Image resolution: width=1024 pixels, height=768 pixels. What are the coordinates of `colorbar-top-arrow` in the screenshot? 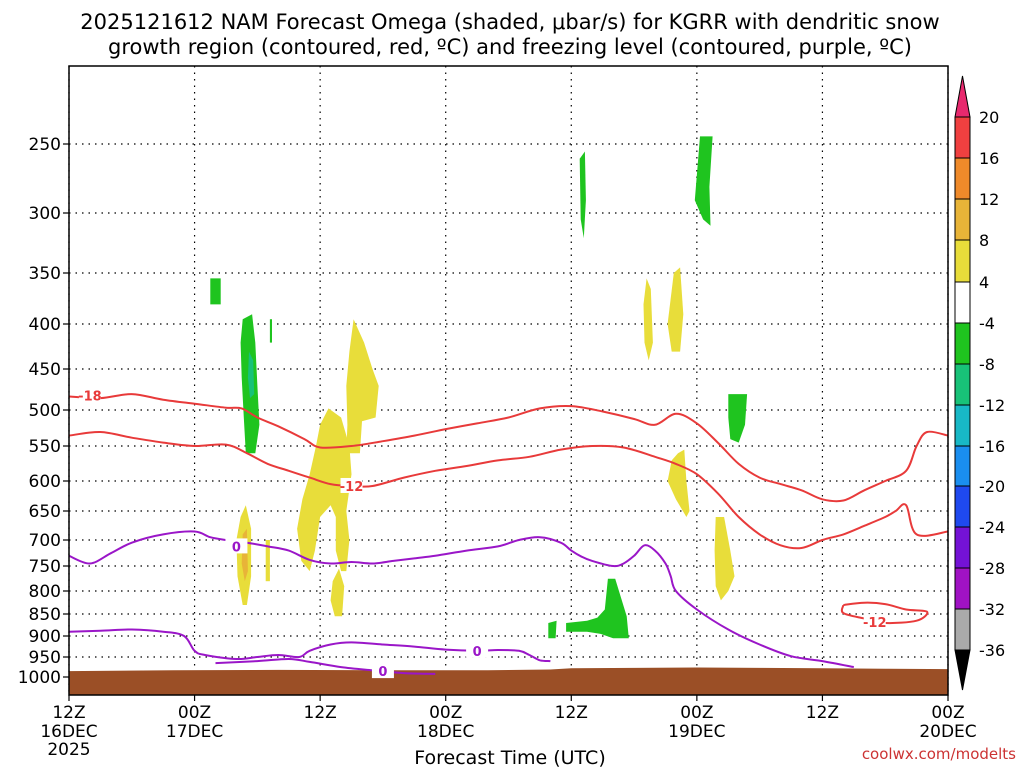 It's located at (962, 96).